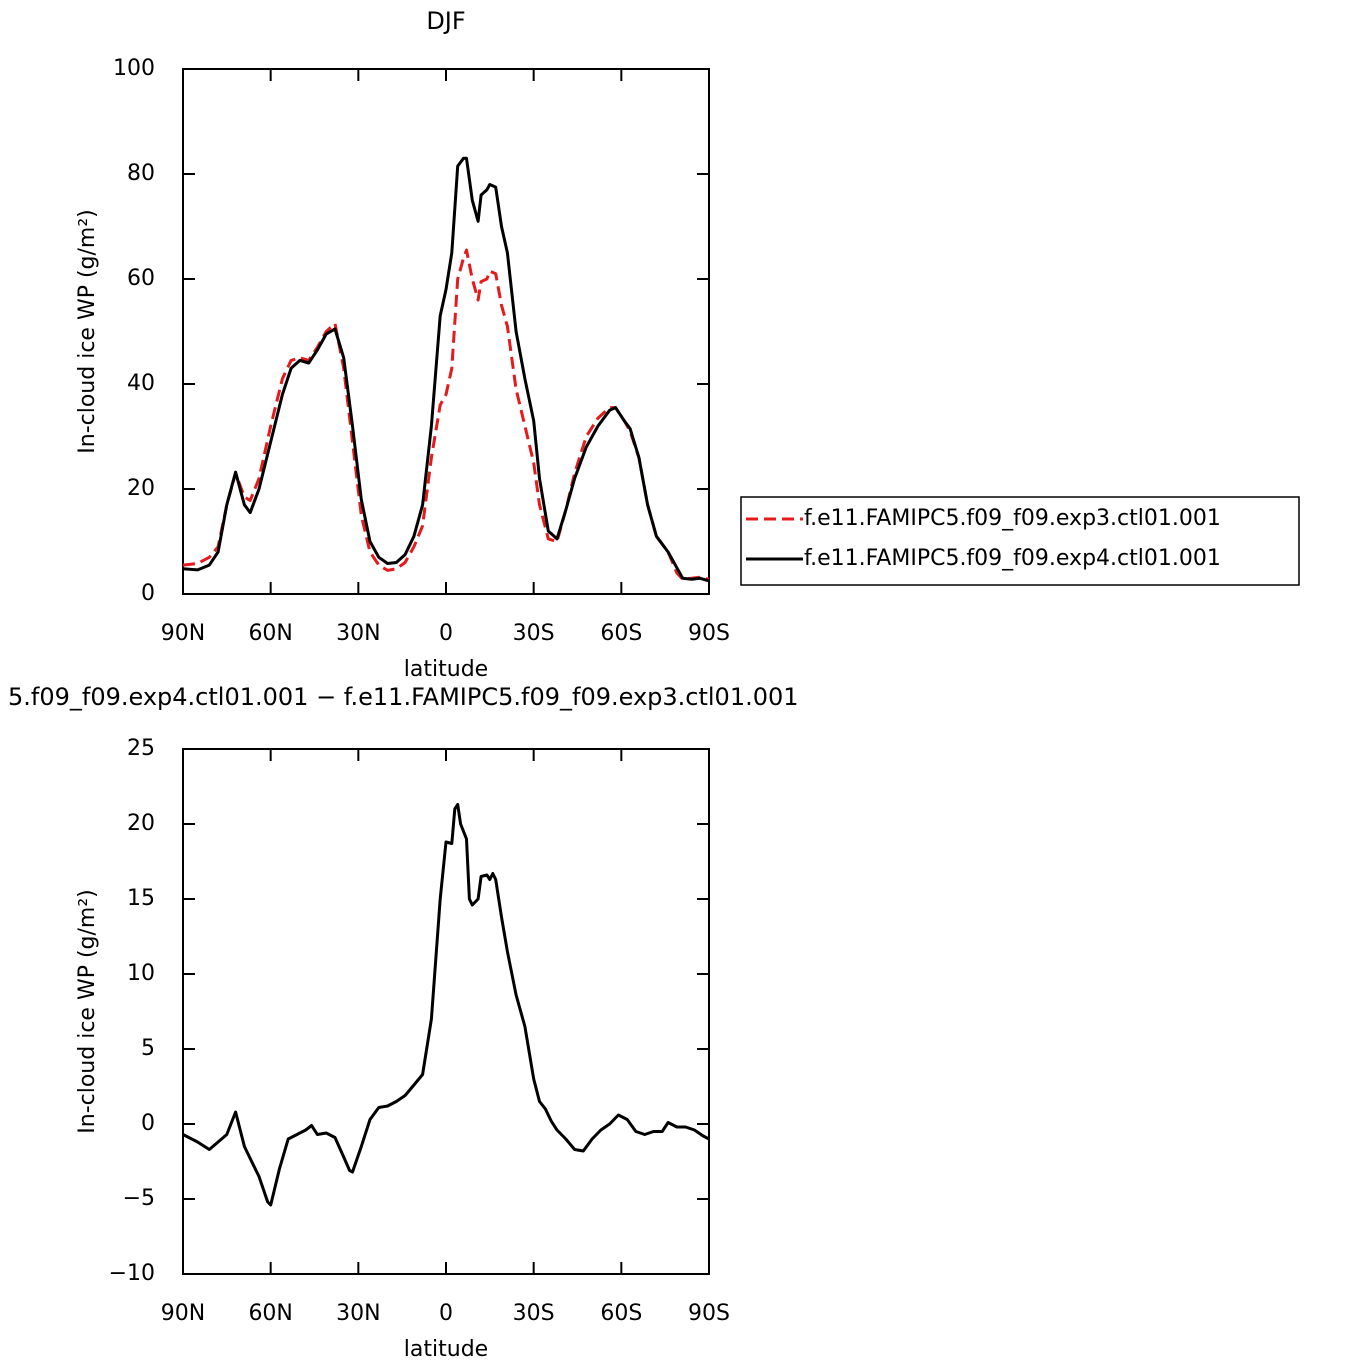  Describe the element at coordinates (1012, 518) in the screenshot. I see `legend-label: f.e11.FAMIPC5.f09_f09.exp3.ctl01.001` at that location.